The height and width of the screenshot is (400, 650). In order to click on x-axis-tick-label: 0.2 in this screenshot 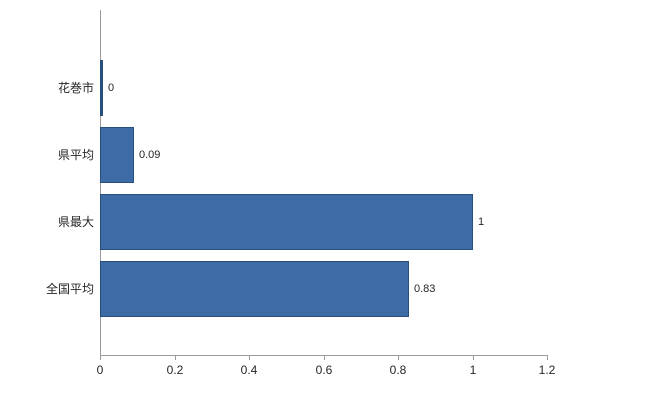, I will do `click(175, 370)`.